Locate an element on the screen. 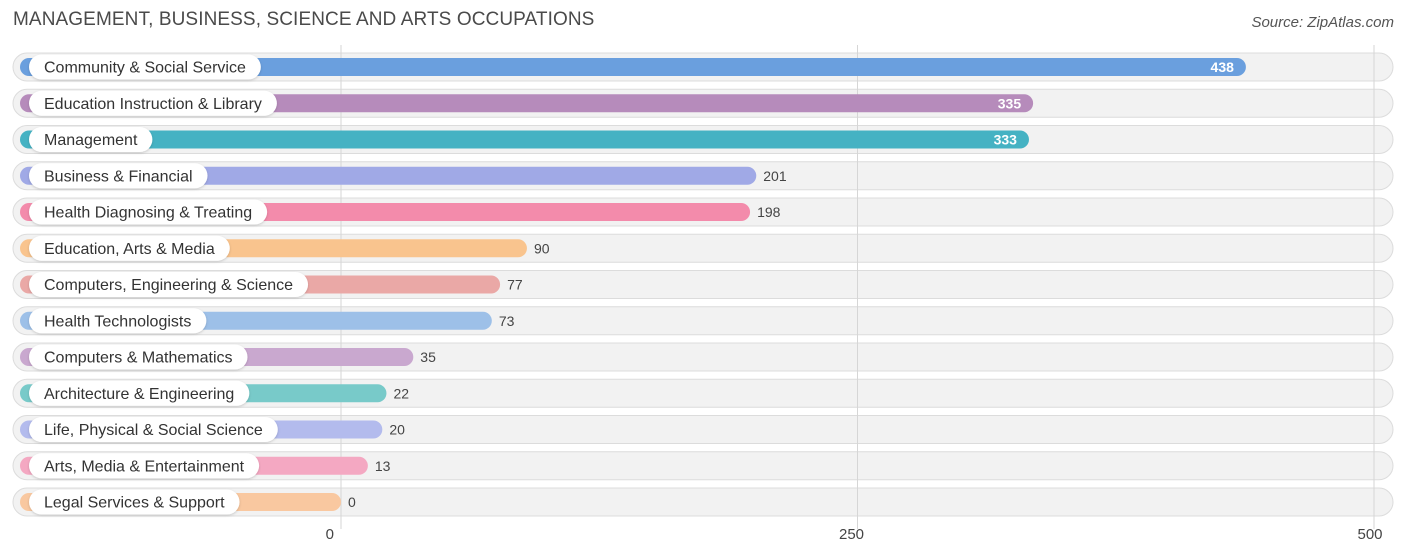  category-label: Arts, Media & Entertainment is located at coordinates (144, 466).